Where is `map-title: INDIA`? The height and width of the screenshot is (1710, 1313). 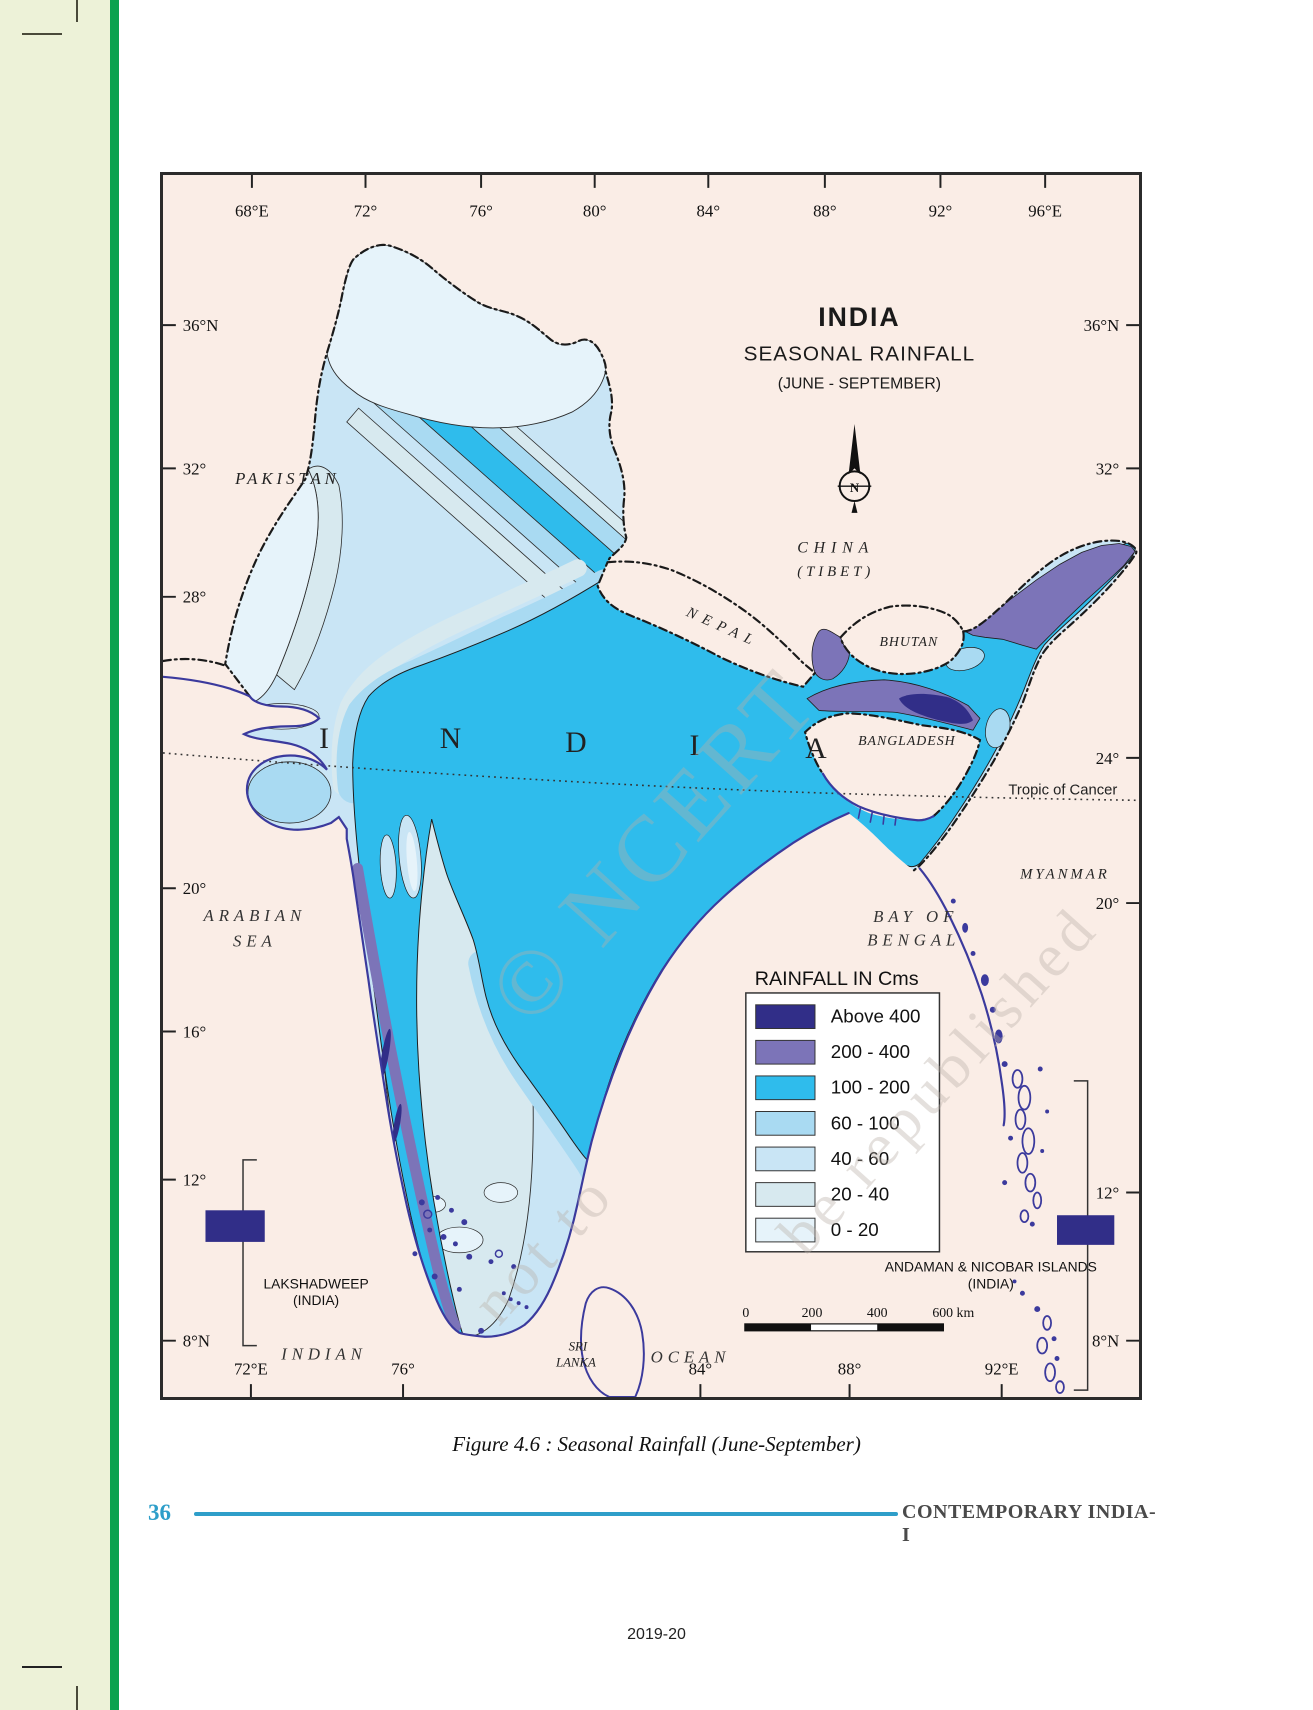 map-title: INDIA is located at coordinates (859, 317).